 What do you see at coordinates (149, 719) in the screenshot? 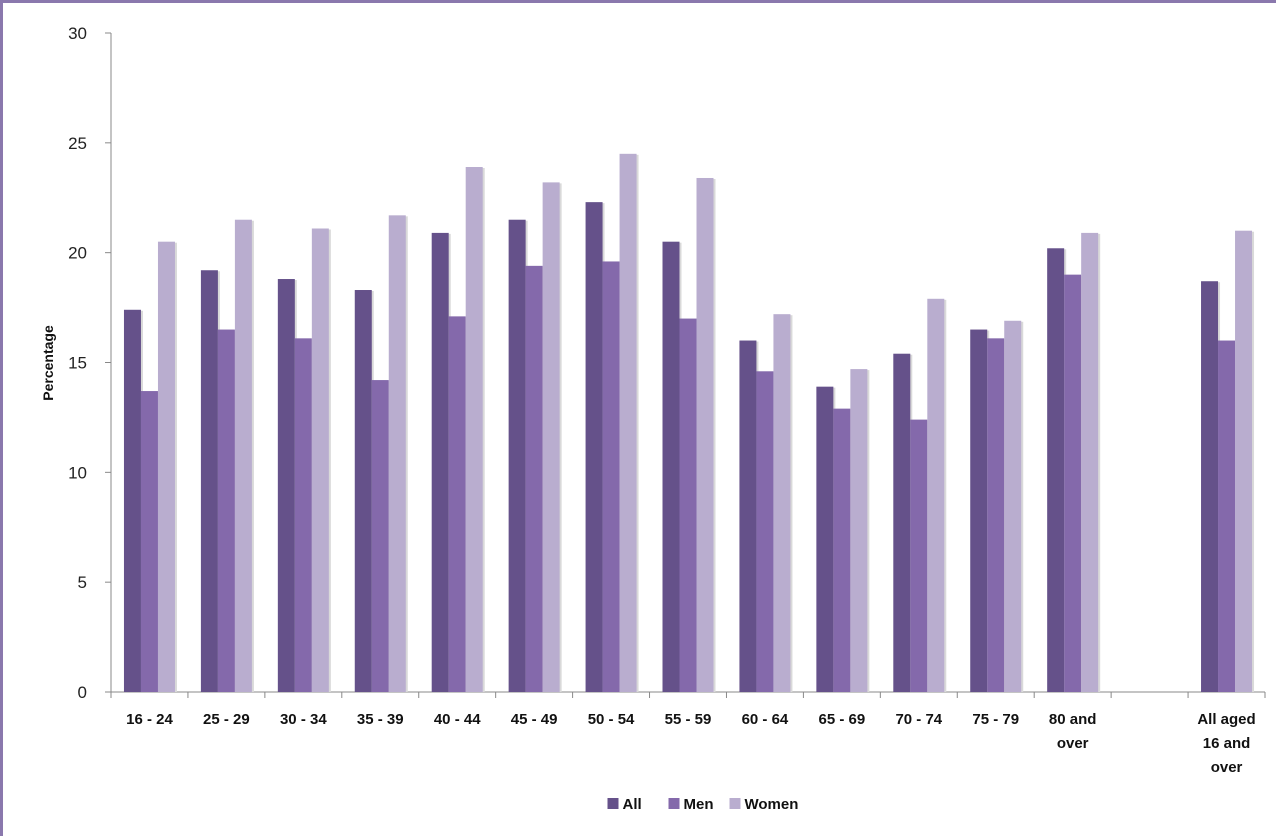
I see `x-category-label: 16 - 24` at bounding box center [149, 719].